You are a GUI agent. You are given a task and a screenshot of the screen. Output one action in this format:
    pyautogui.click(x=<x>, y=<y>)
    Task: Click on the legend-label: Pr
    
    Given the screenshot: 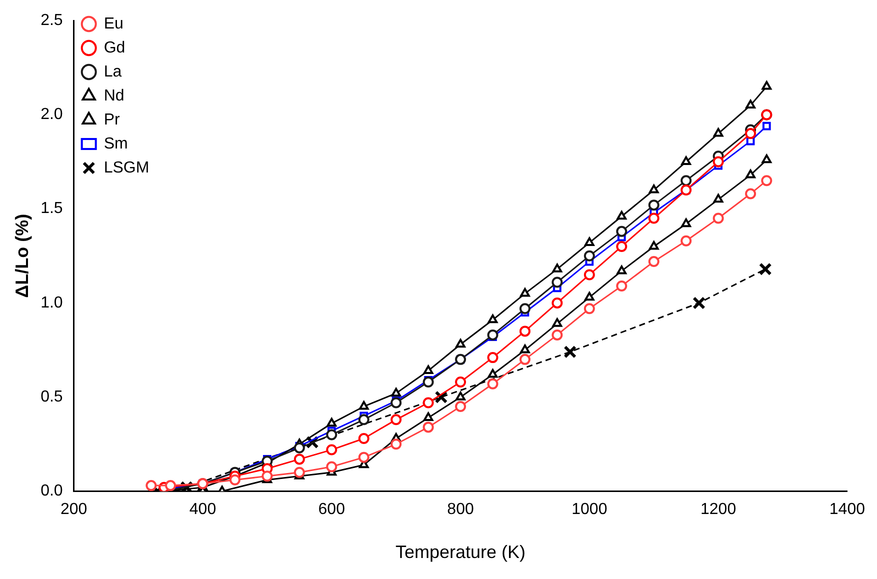 What is the action you would take?
    pyautogui.click(x=112, y=119)
    